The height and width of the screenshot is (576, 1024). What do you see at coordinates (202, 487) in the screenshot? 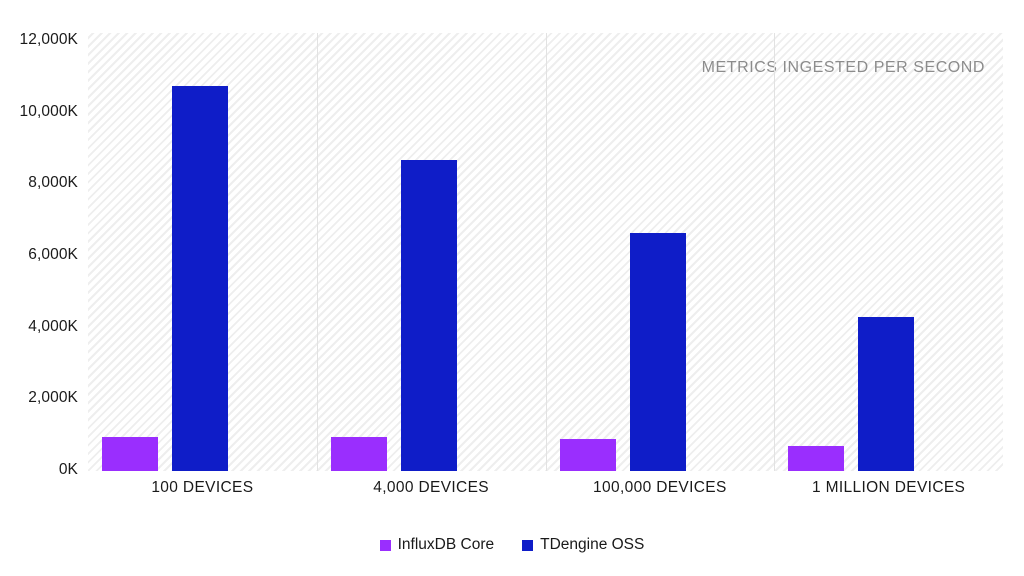
I see `x-axis-tick-label: 100 DEVICES` at bounding box center [202, 487].